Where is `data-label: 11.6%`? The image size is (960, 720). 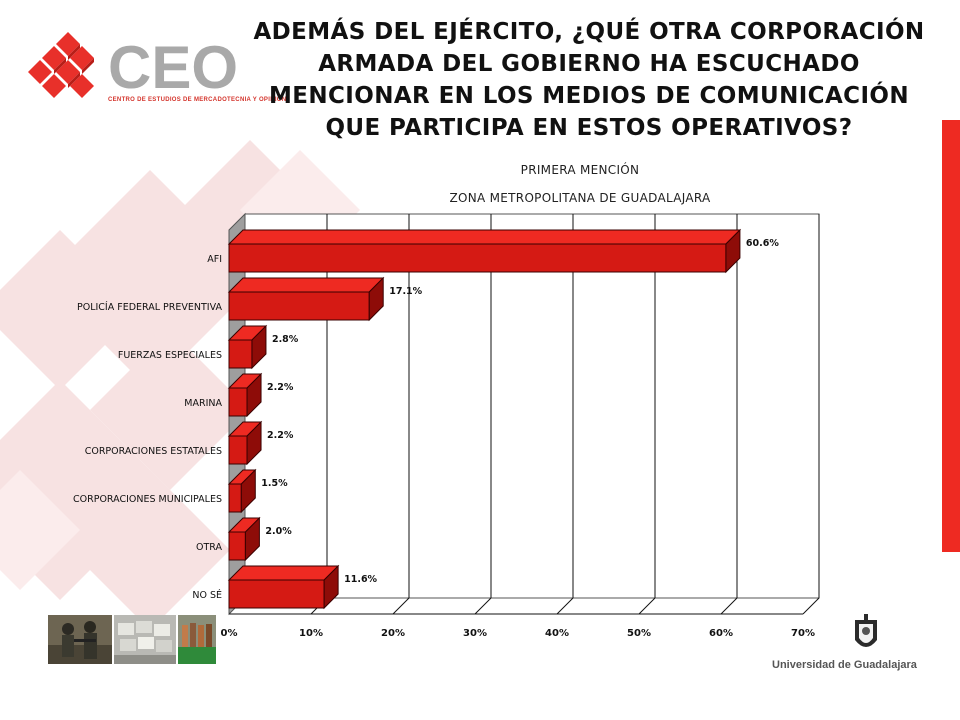 data-label: 11.6% is located at coordinates (360, 579).